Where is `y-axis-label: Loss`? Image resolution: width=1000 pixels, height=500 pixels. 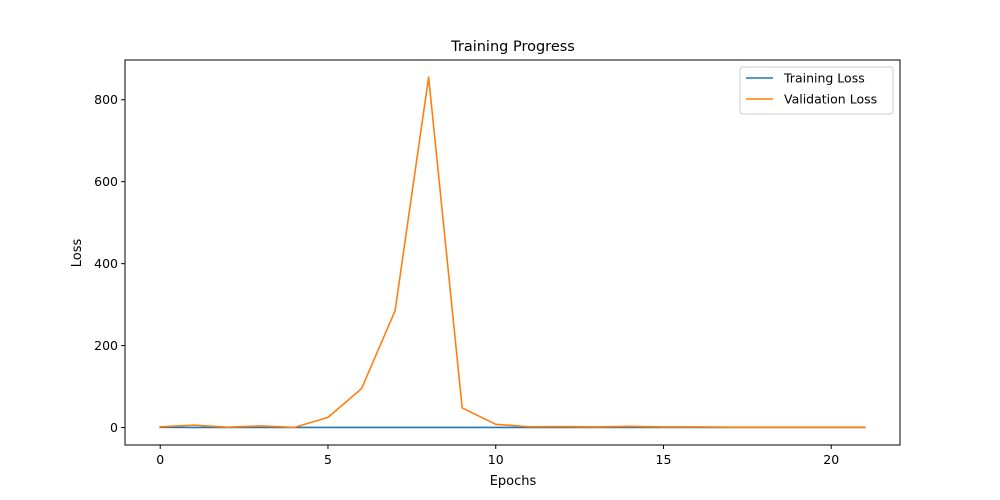
y-axis-label: Loss is located at coordinates (77, 253).